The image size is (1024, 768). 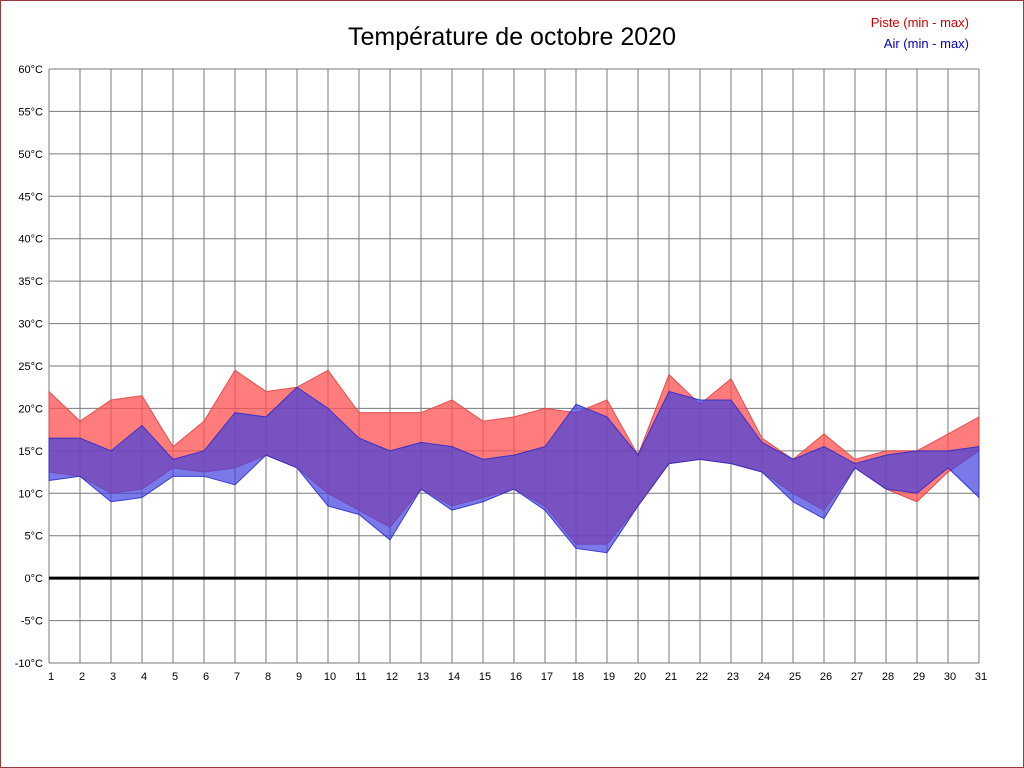 What do you see at coordinates (268, 677) in the screenshot?
I see `x-tick-label: 8` at bounding box center [268, 677].